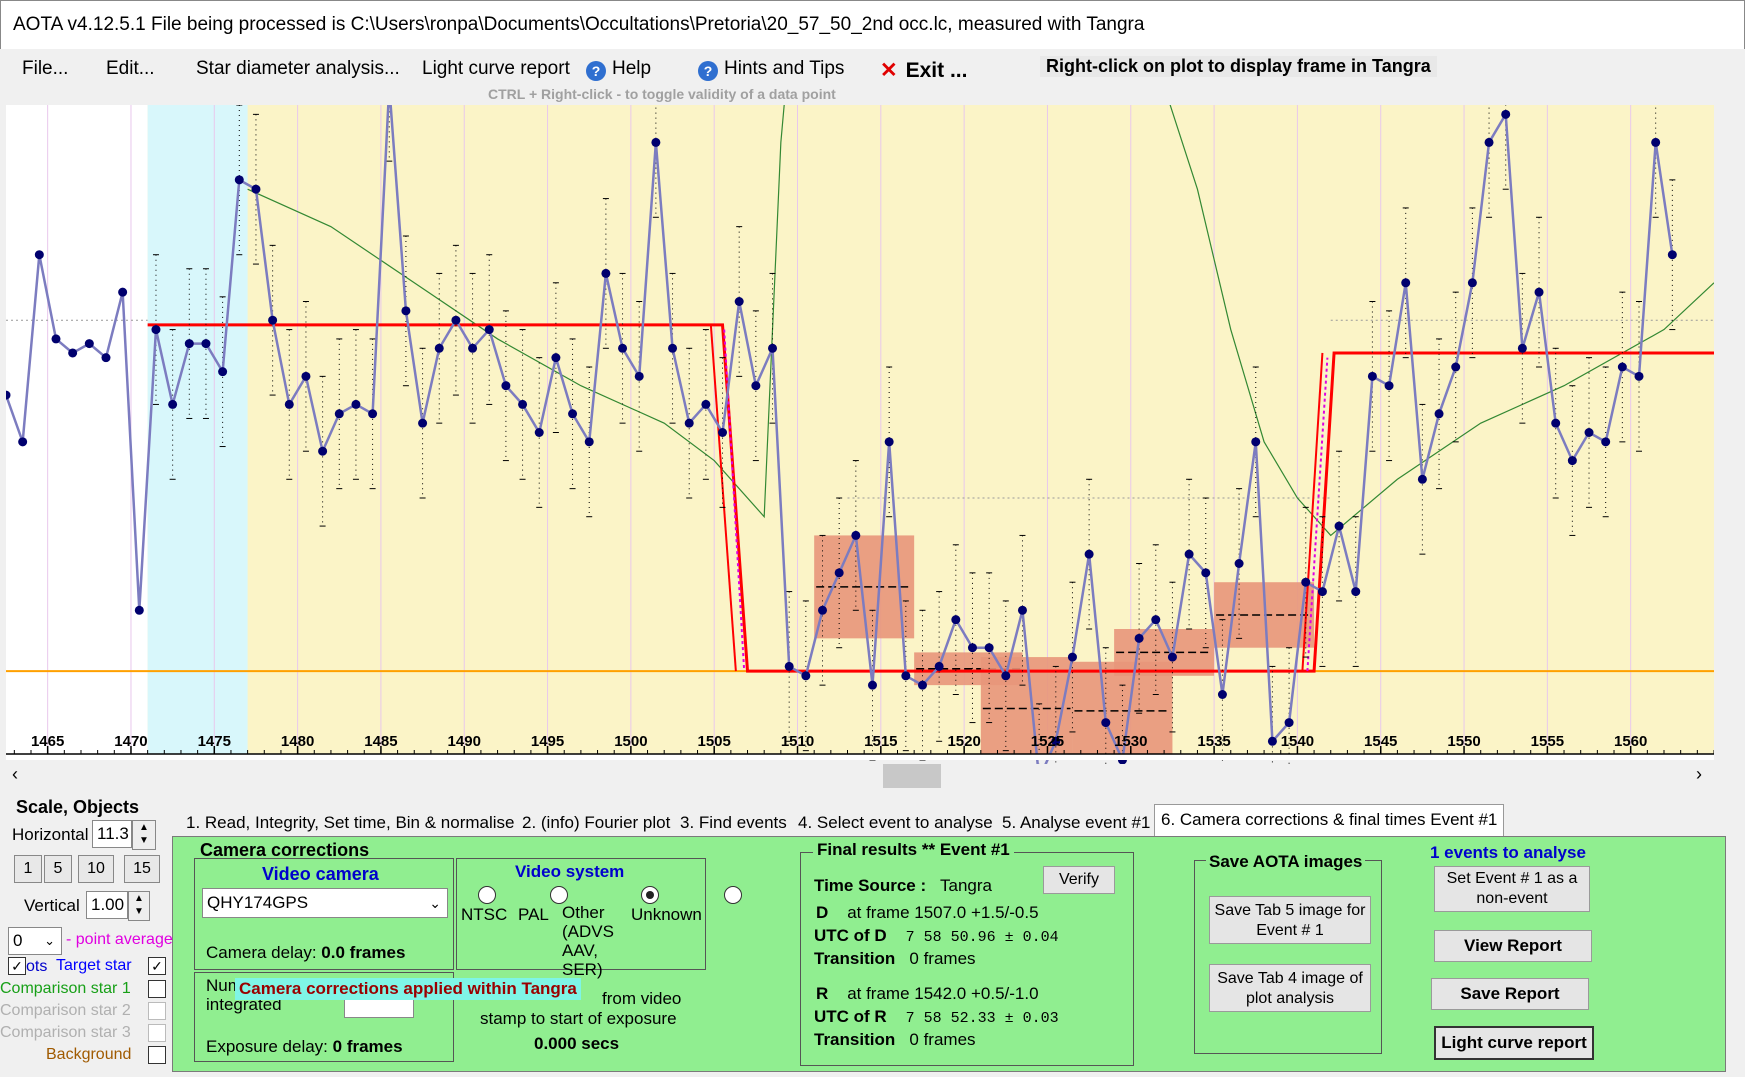  Describe the element at coordinates (89, 1054) in the screenshot. I see `background-label: Background` at that location.